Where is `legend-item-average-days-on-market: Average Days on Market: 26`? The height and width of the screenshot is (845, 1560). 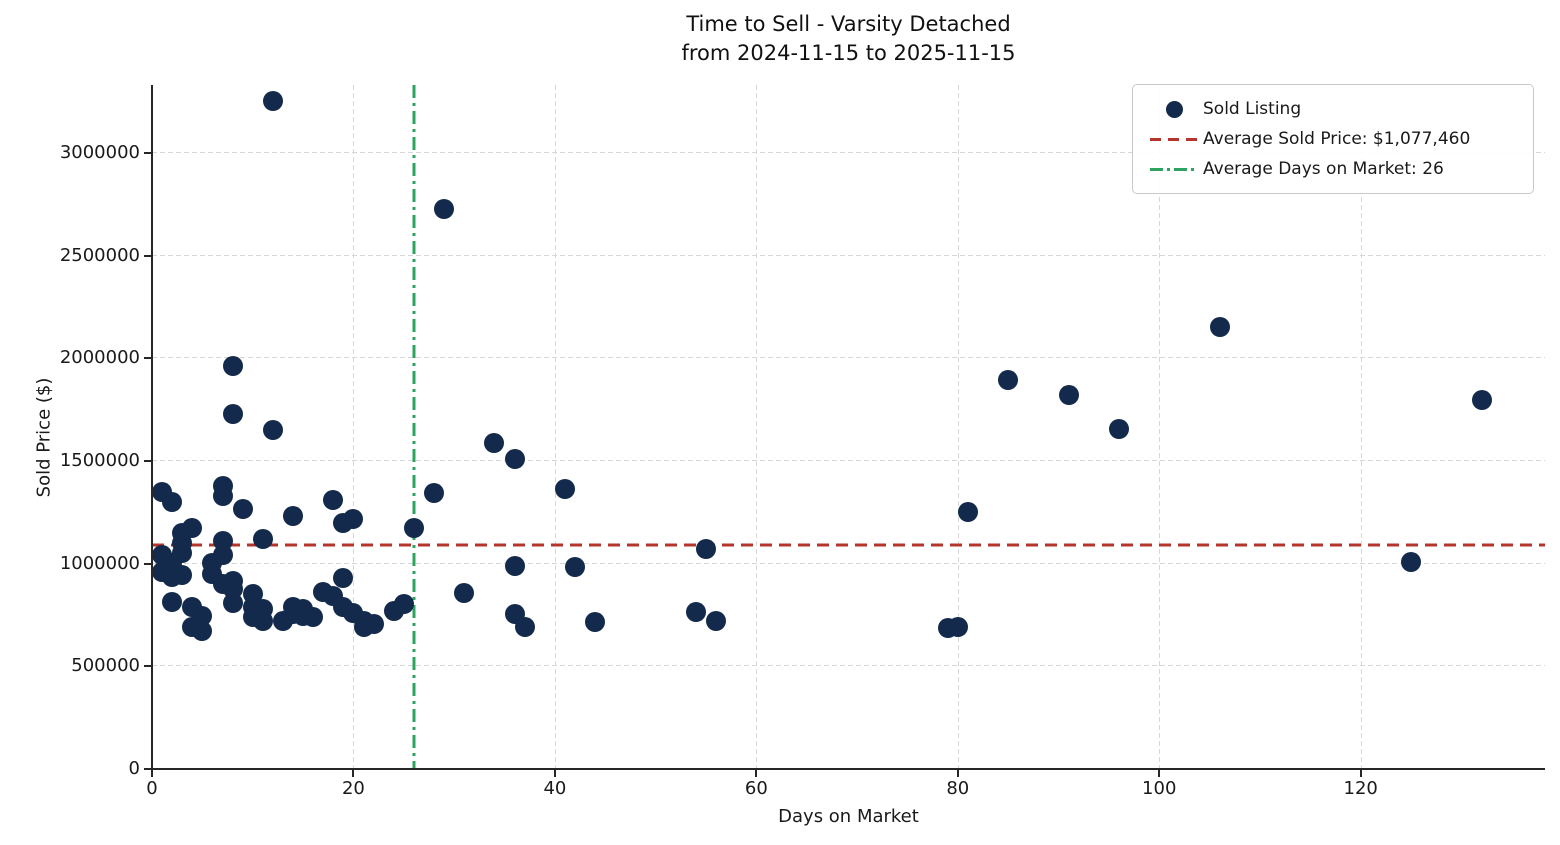 legend-item-average-days-on-market: Average Days on Market: 26 is located at coordinates (1332, 169).